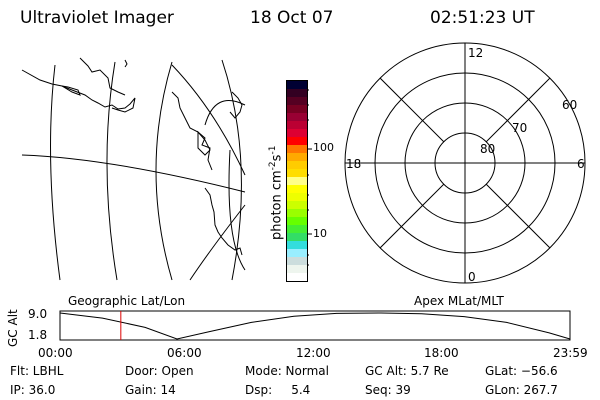  What do you see at coordinates (292, 18) in the screenshot?
I see `date-label: 18 Oct 07` at bounding box center [292, 18].